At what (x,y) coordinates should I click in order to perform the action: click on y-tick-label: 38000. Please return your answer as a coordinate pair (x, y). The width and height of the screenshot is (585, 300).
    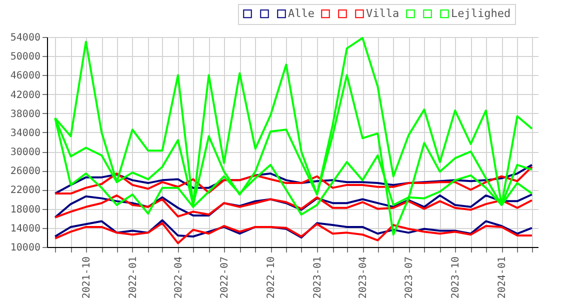
    Looking at the image, I should click on (25, 114).